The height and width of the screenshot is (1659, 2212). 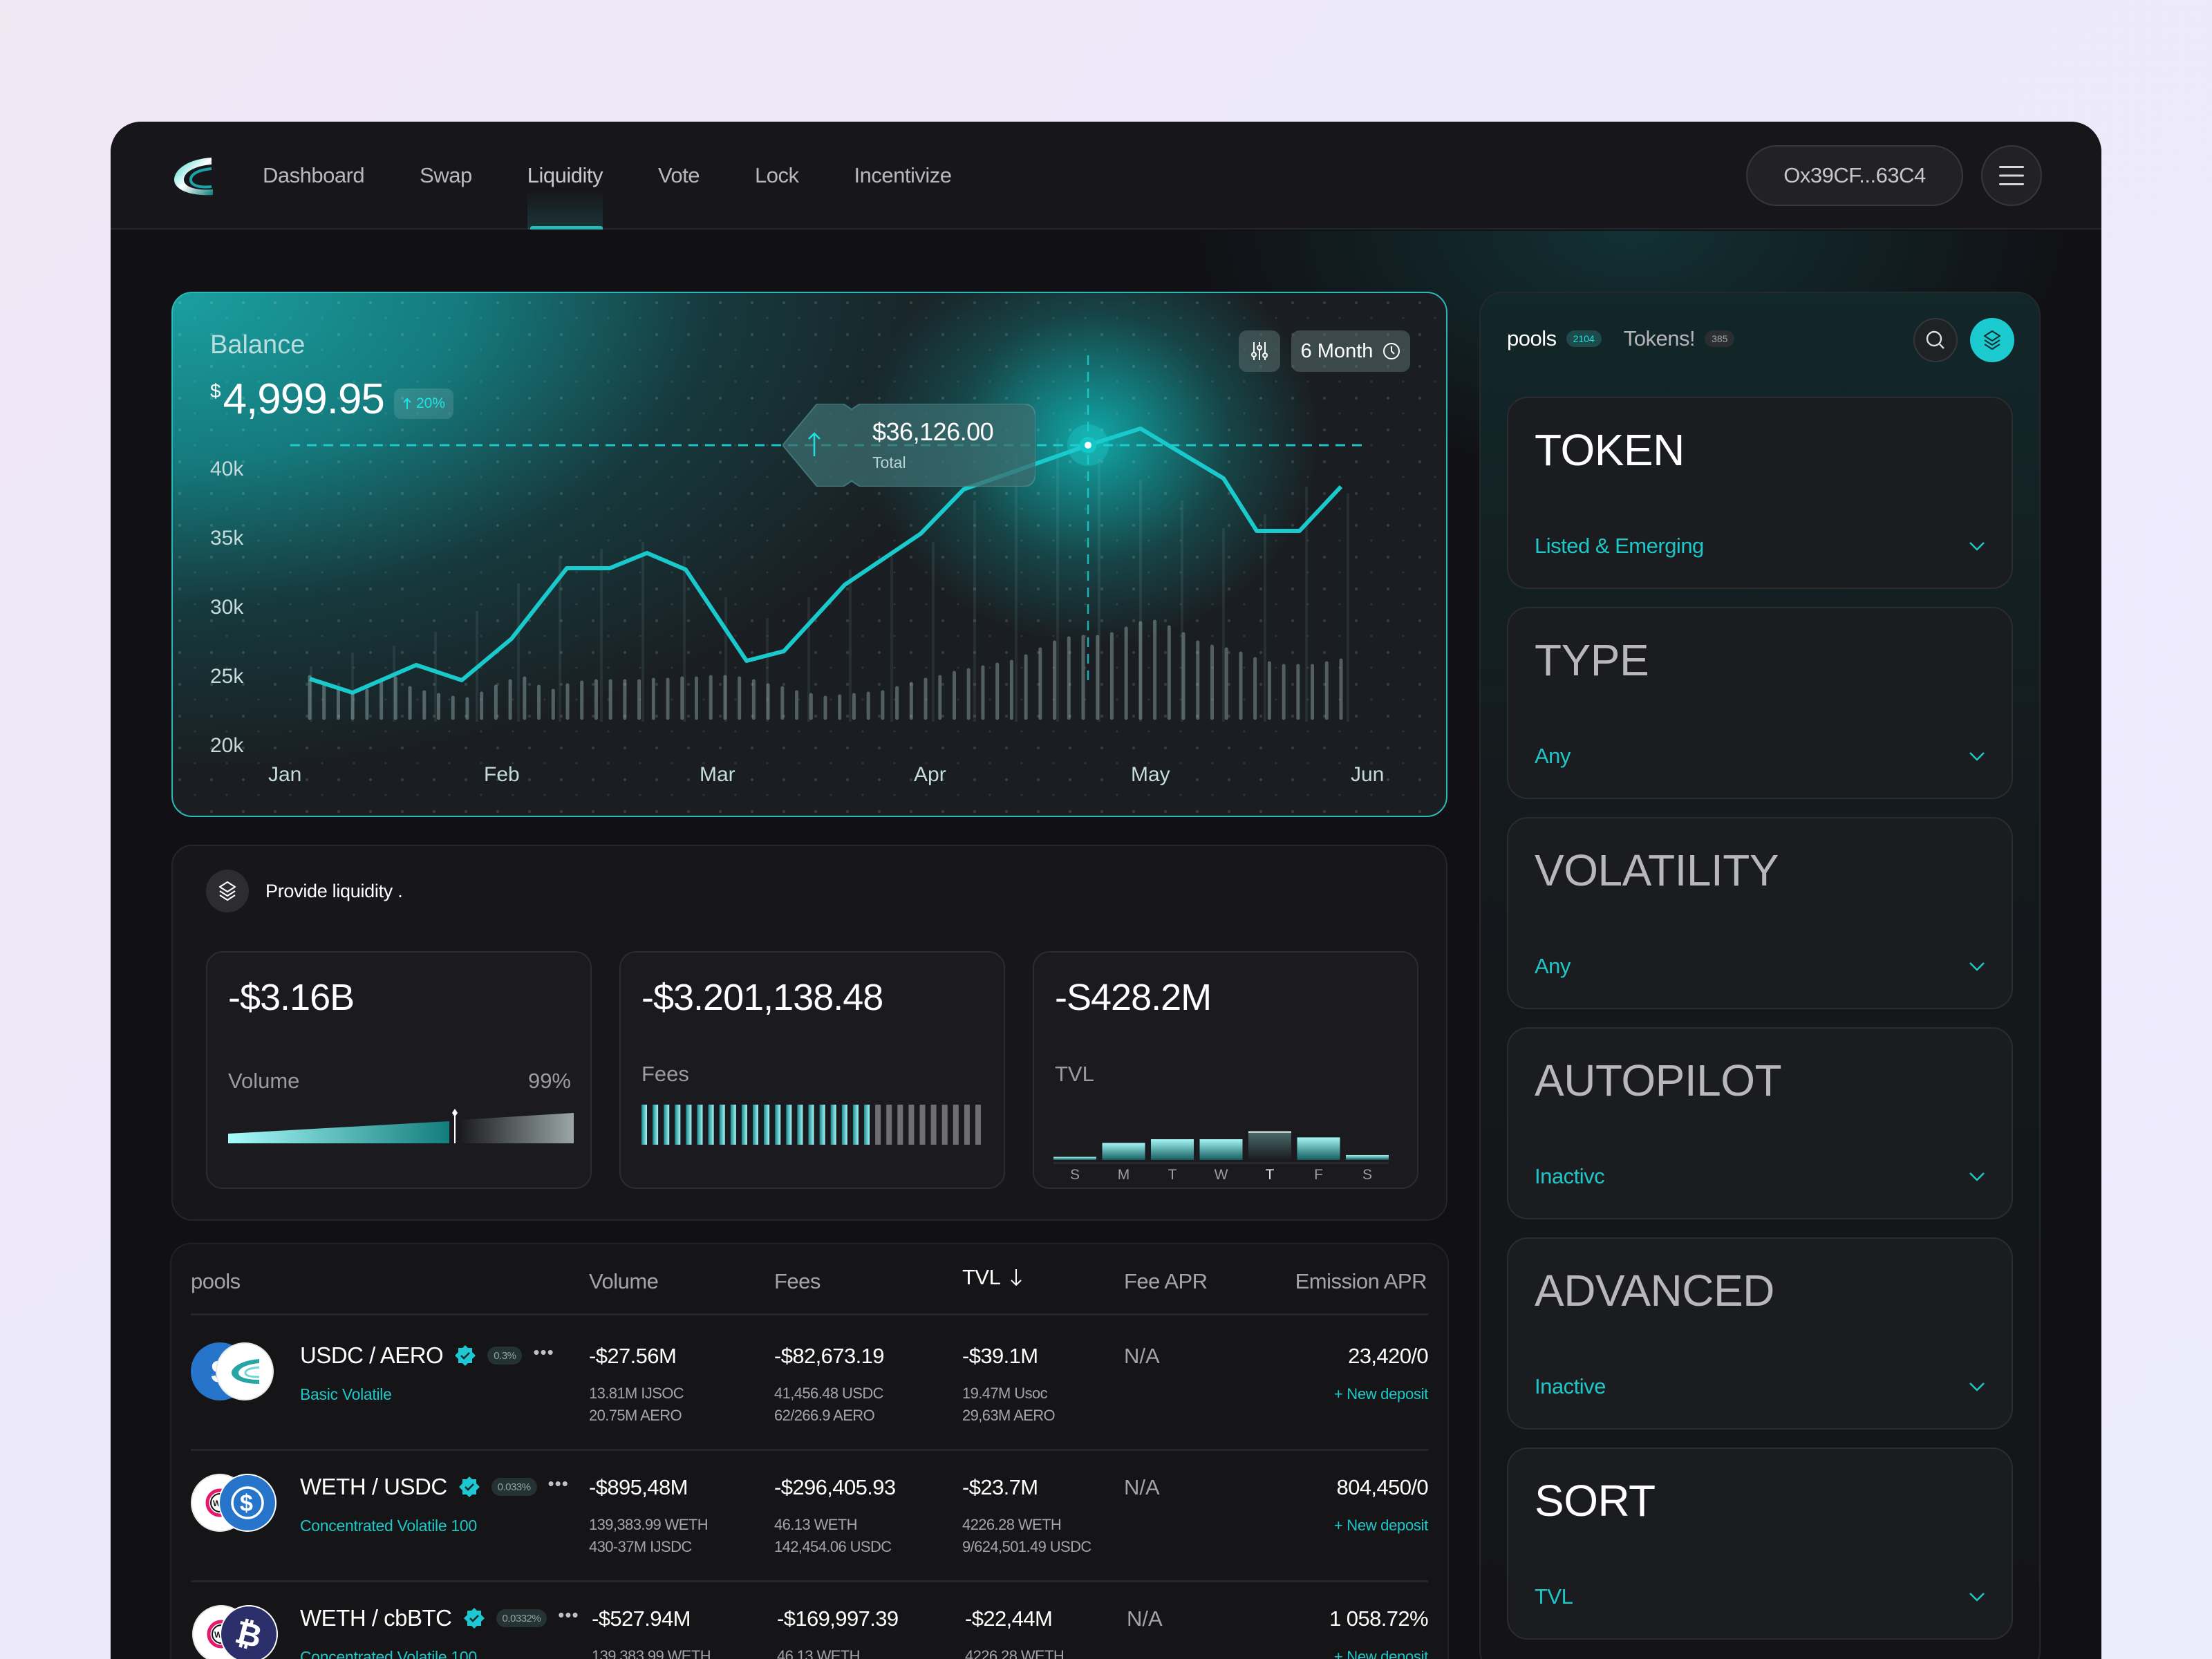 I want to click on filter-advanced: ADVANCED Inactive, so click(x=1760, y=1333).